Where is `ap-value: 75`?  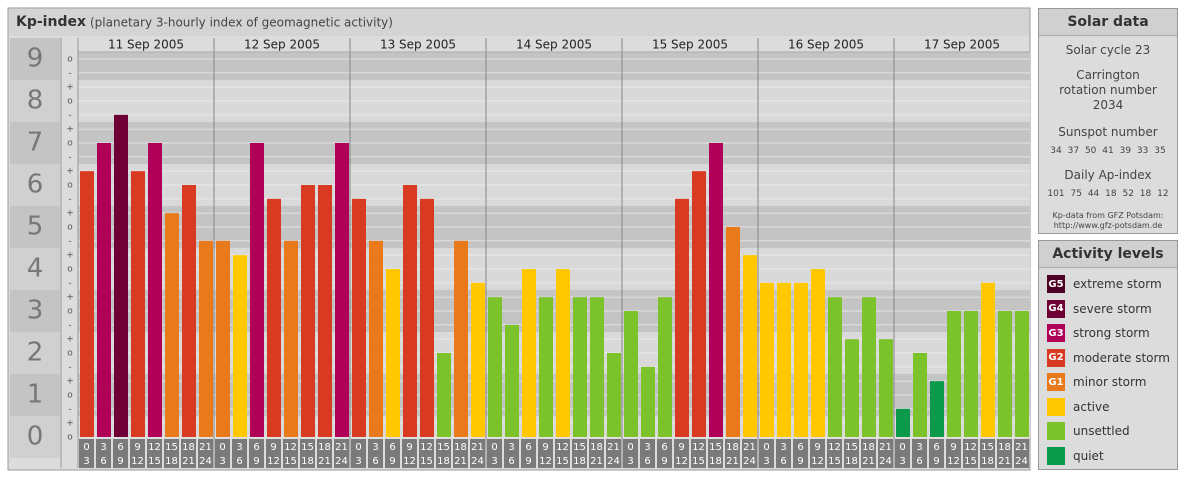
ap-value: 75 is located at coordinates (1076, 194).